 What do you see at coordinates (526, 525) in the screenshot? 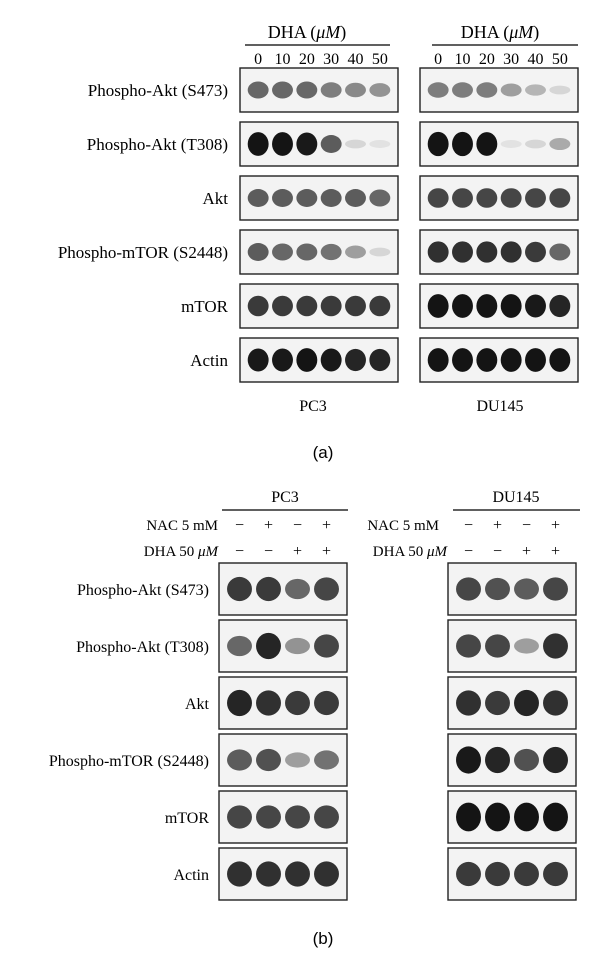
I see `du145-nac-sign-3: −` at bounding box center [526, 525].